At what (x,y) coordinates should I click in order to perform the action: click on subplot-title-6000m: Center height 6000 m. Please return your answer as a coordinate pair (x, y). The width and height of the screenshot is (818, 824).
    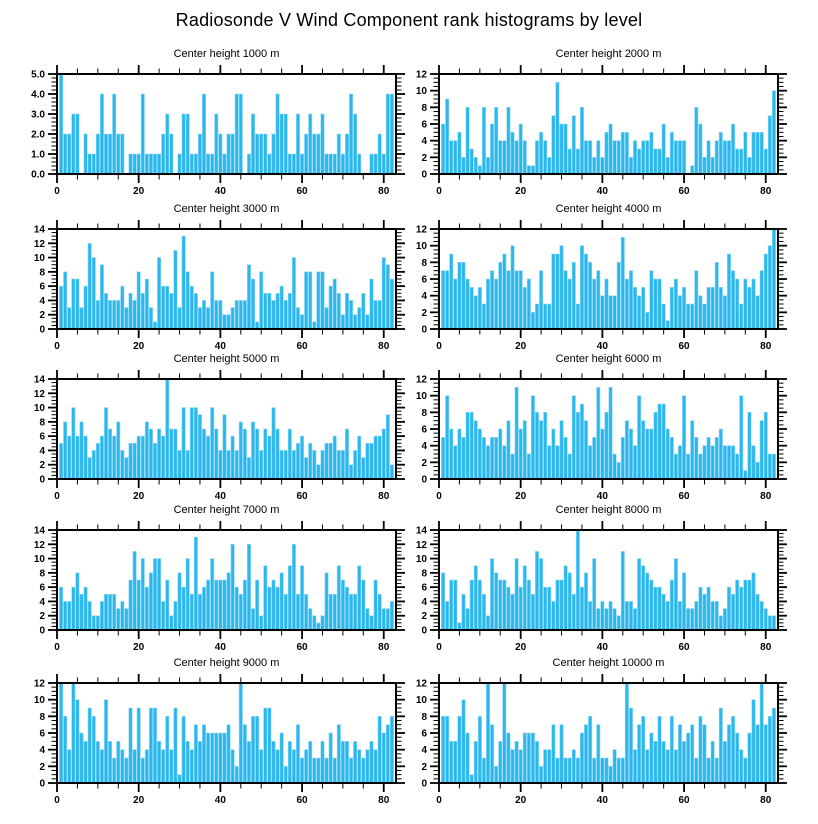
    Looking at the image, I should click on (608, 359).